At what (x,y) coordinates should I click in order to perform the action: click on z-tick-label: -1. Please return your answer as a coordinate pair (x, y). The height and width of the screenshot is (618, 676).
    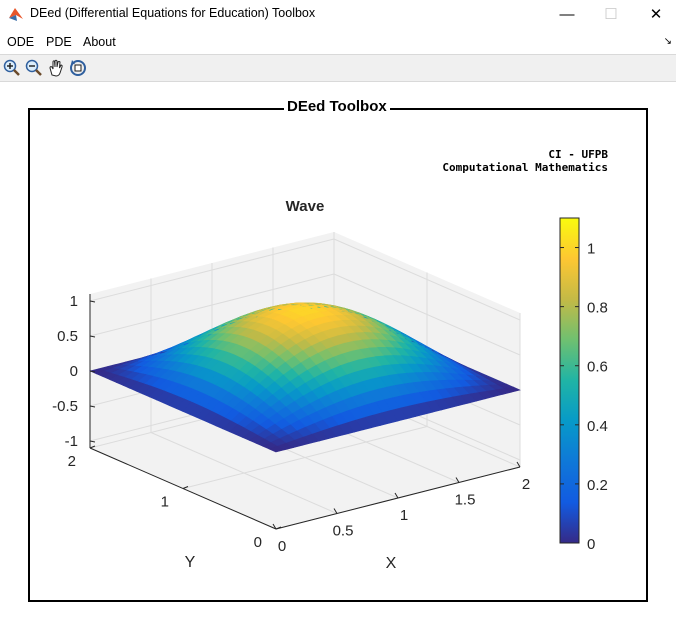
    Looking at the image, I should click on (71, 441).